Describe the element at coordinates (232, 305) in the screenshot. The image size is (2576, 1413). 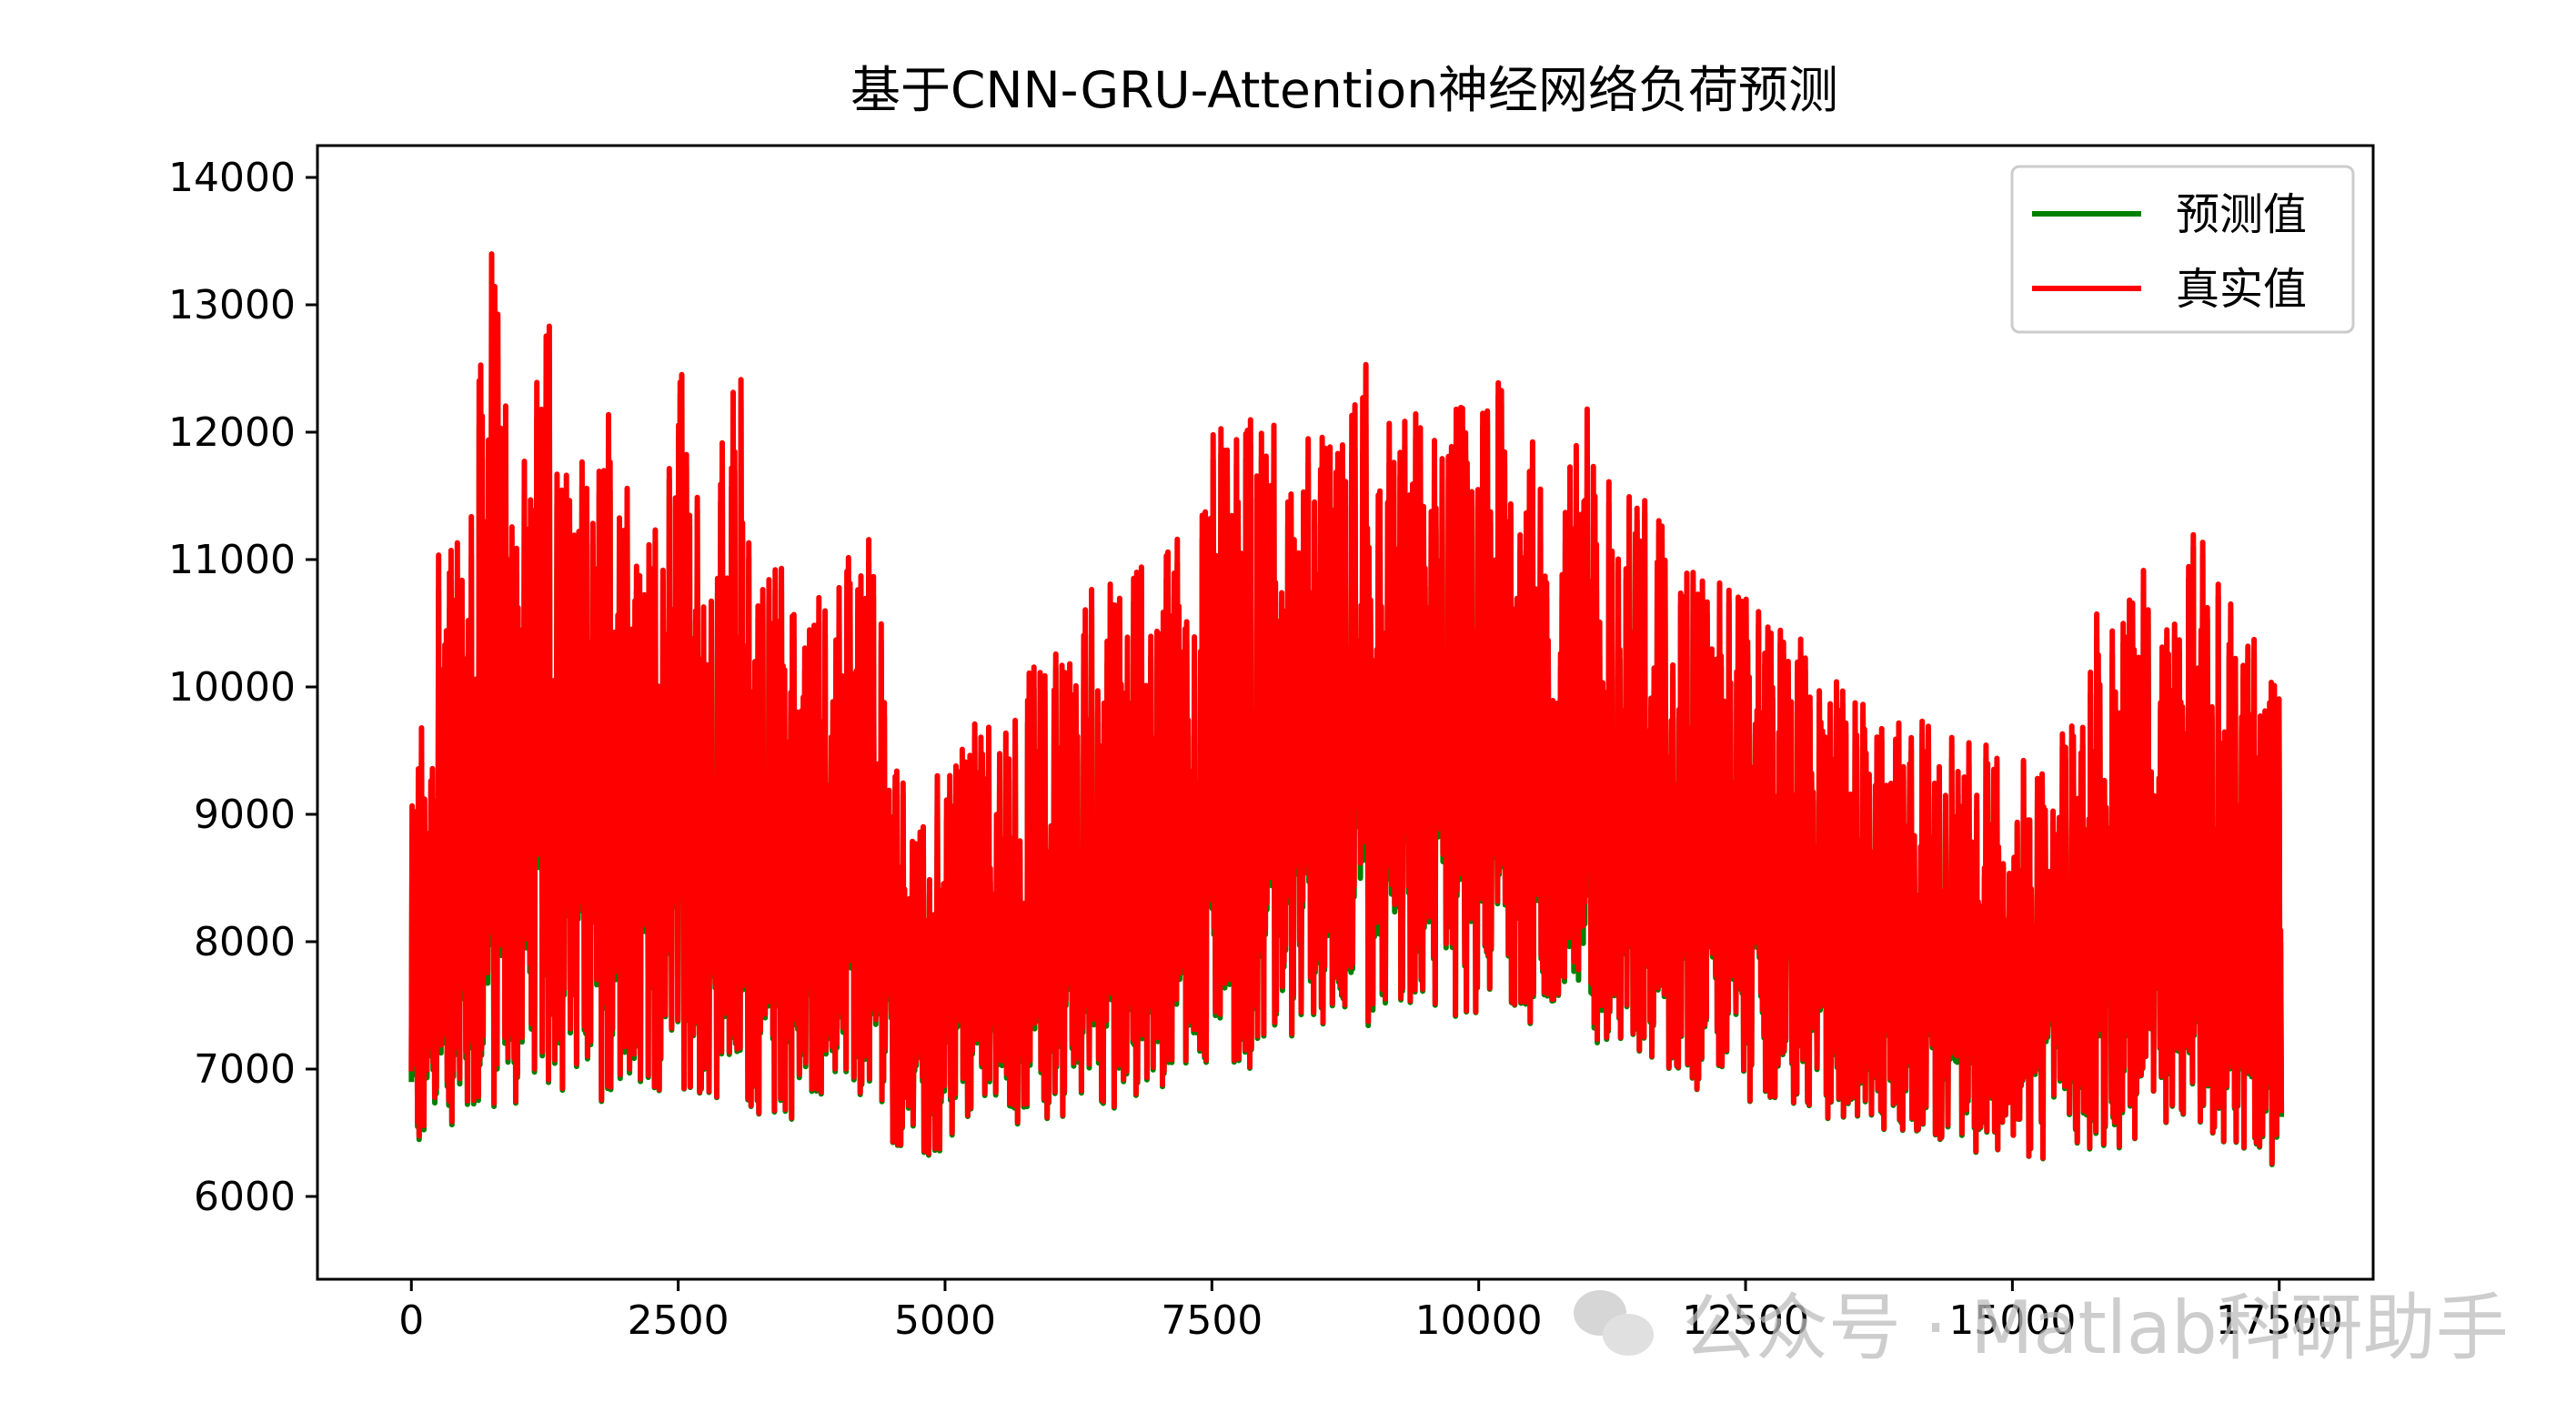
I see `y-tick-label: 13000` at that location.